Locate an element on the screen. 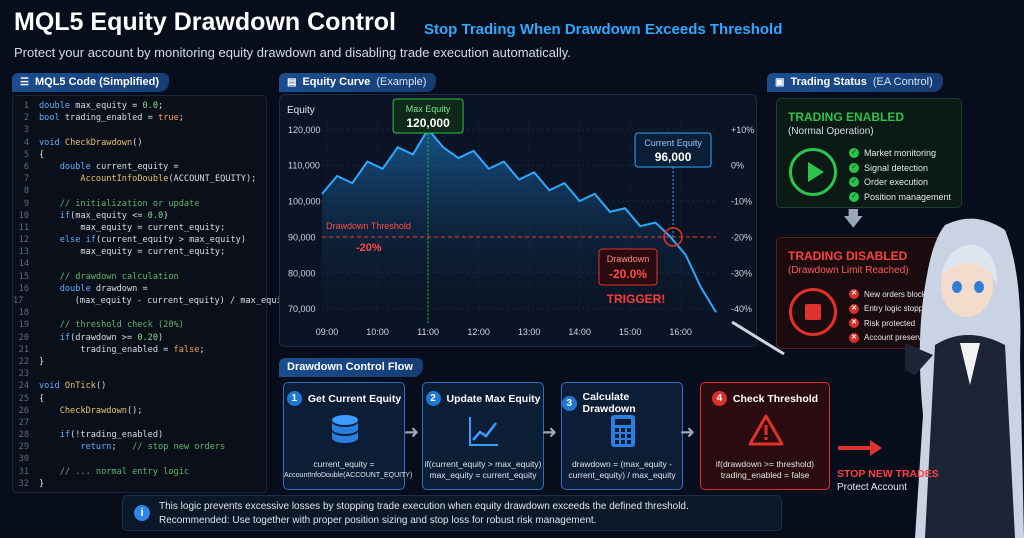  code-line: 32} is located at coordinates (31, 483).